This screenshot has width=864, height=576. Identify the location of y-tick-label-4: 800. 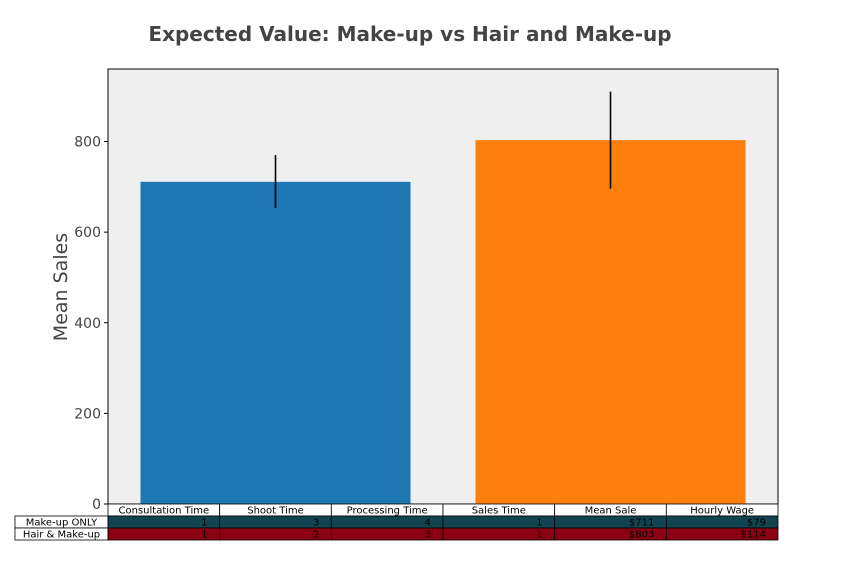
(87, 143).